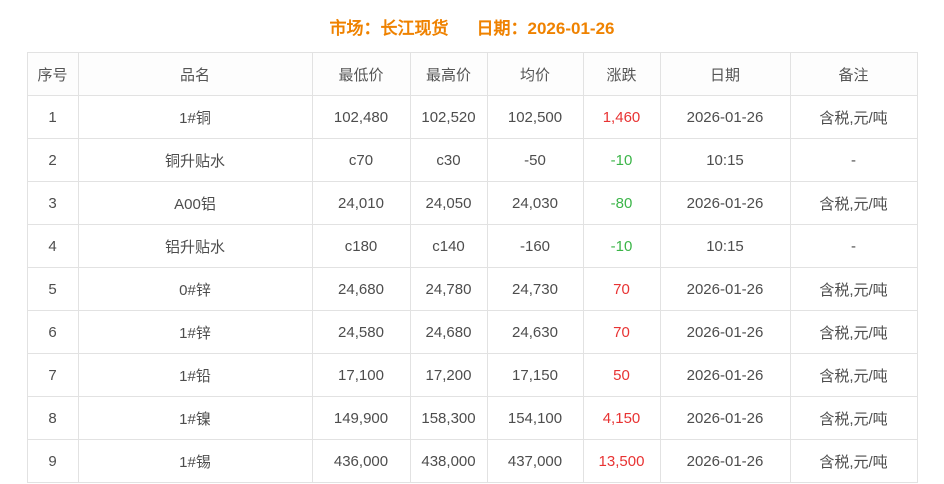 Image resolution: width=944 pixels, height=484 pixels. Describe the element at coordinates (448, 246) in the screenshot. I see `high-price: c140` at that location.